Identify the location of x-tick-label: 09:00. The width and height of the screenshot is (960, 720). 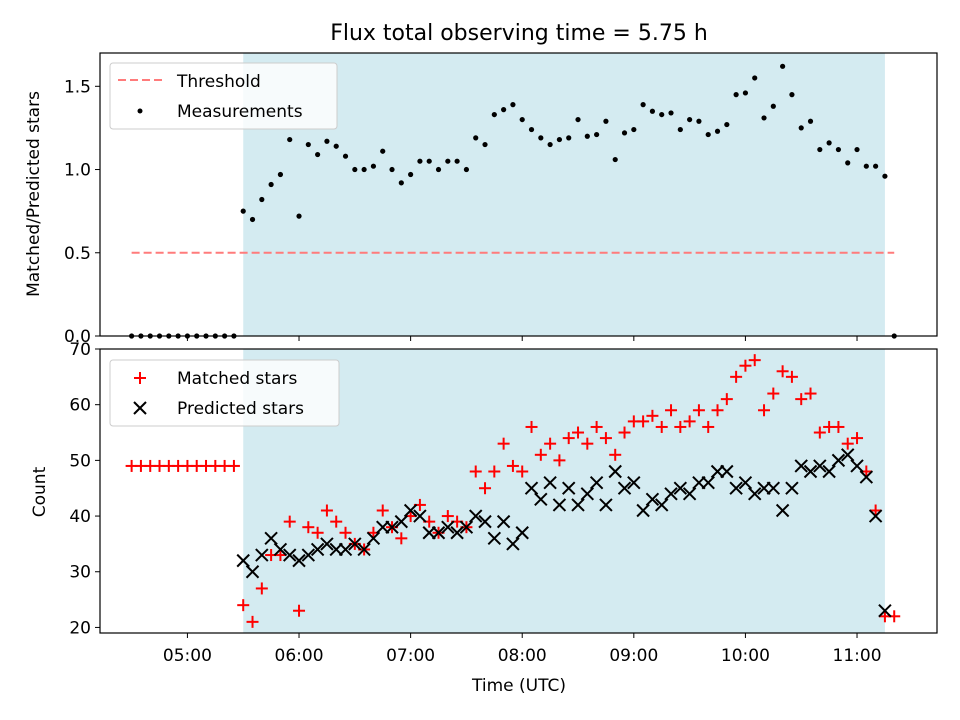
(633, 656).